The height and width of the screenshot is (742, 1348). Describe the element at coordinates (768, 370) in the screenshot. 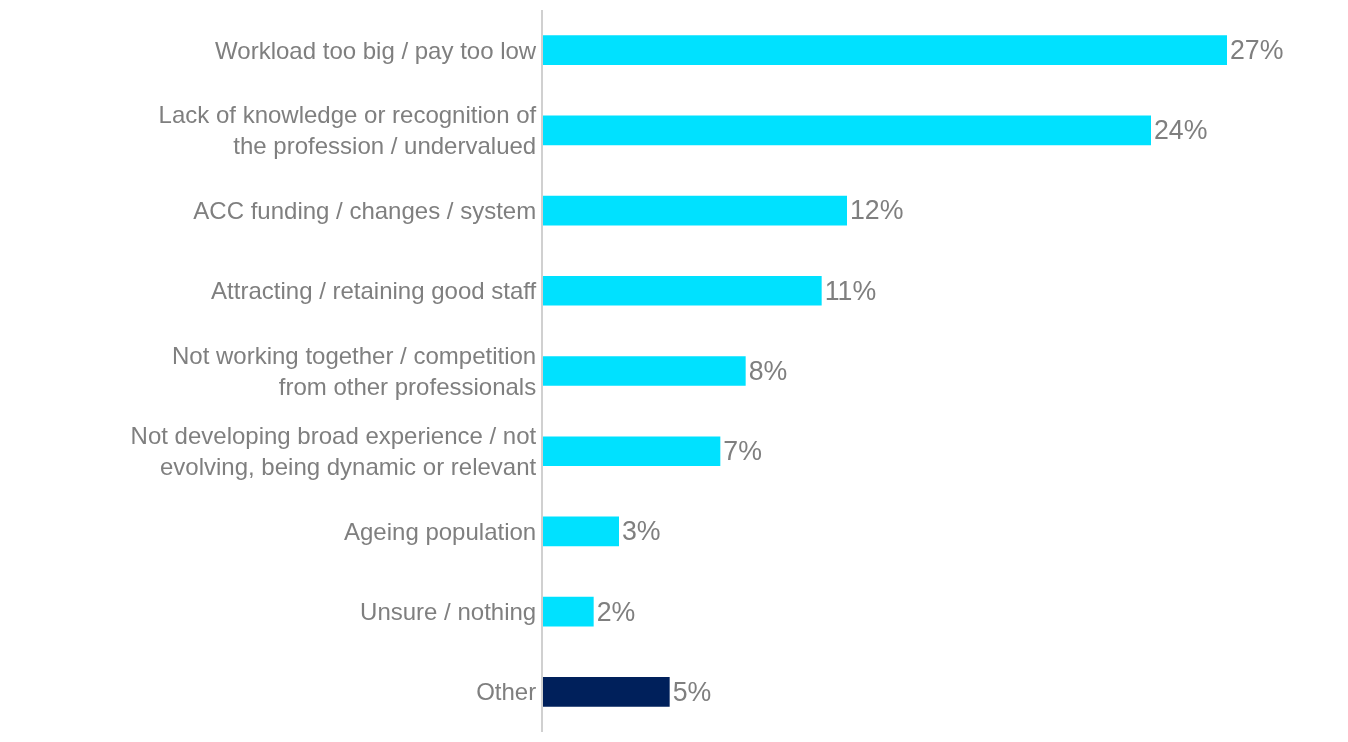

I see `data-label: 8%` at that location.